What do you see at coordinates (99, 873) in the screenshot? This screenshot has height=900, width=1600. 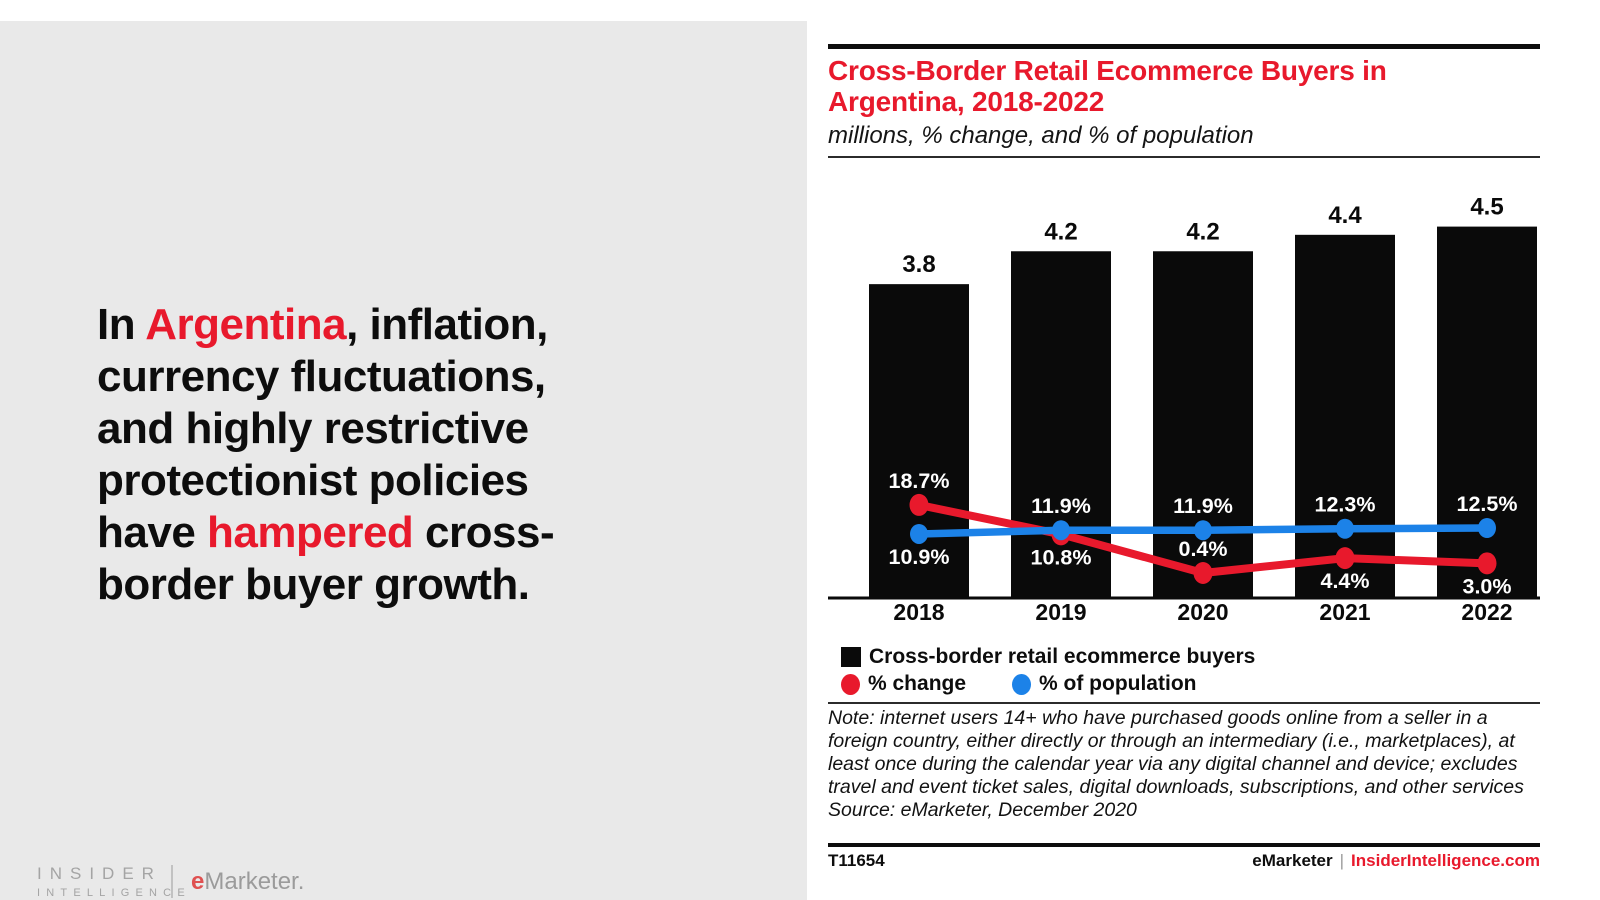 I see `insider-intelligence-logo: INSIDER` at bounding box center [99, 873].